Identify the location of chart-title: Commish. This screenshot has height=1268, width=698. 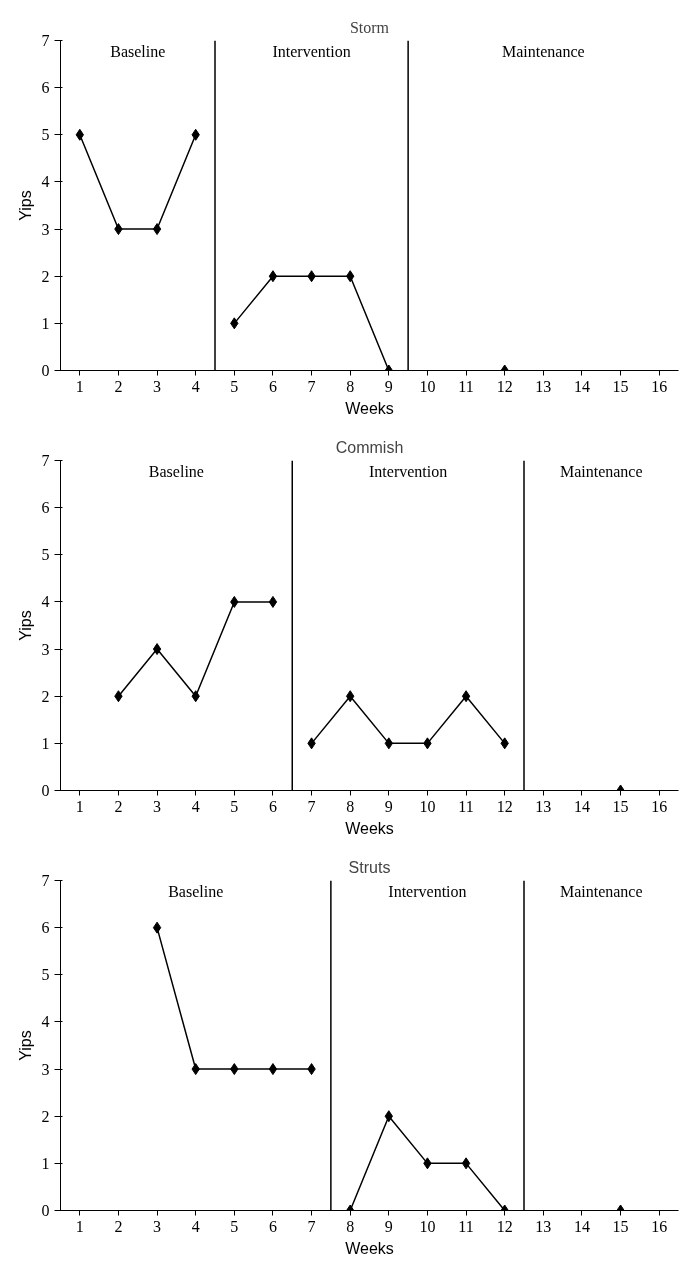
(369, 447).